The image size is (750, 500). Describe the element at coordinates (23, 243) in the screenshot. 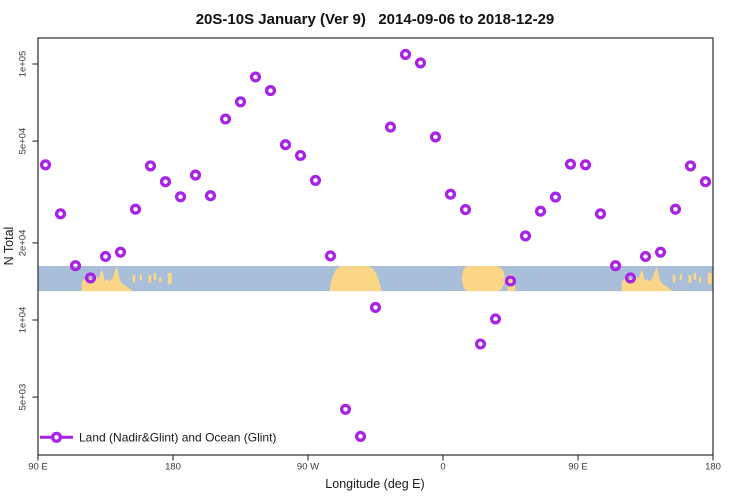

I see `y-tick-label: 2e+04` at that location.